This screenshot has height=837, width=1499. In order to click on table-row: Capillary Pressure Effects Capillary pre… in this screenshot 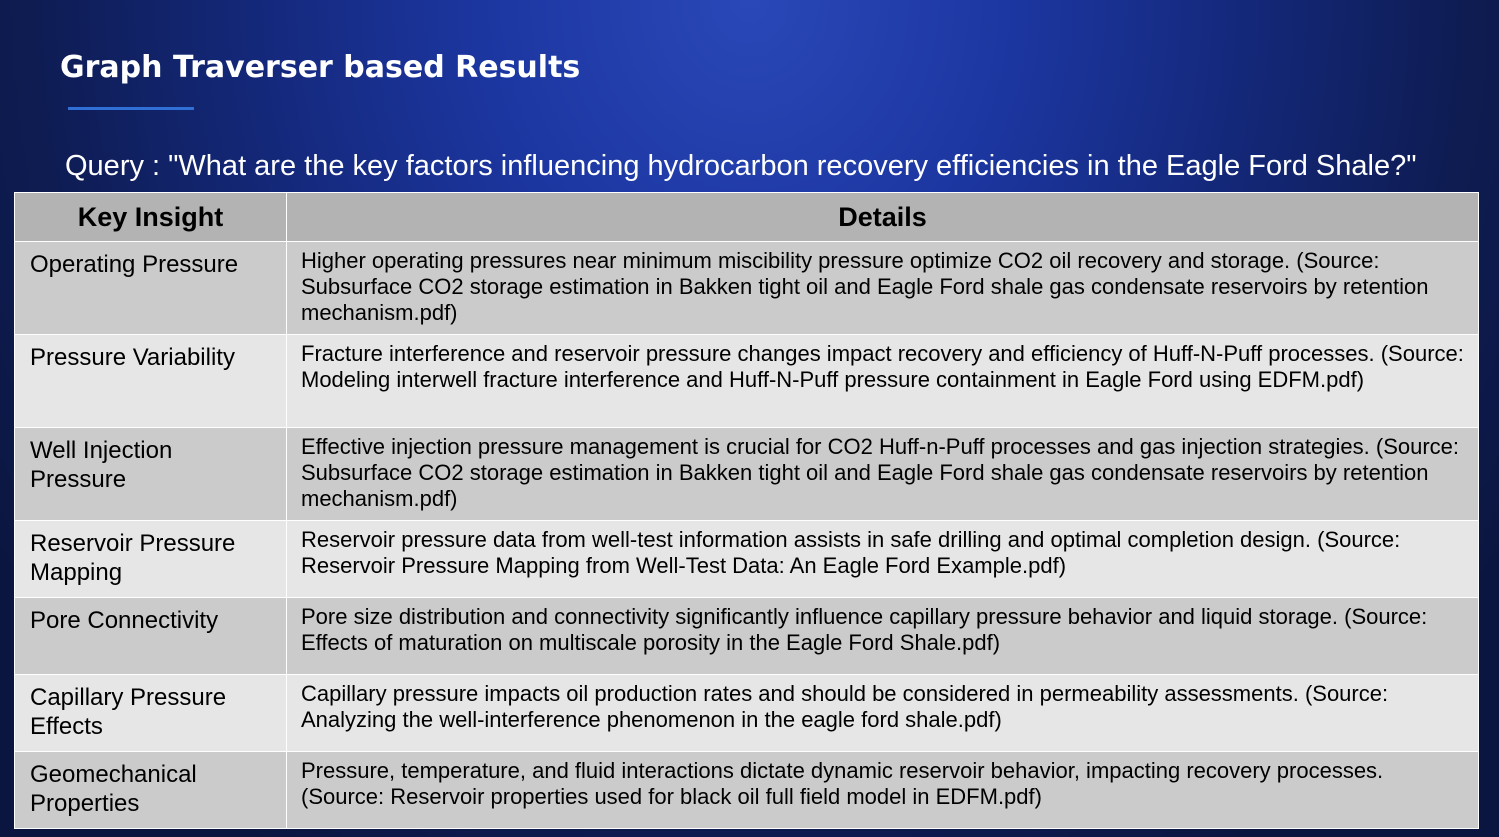, I will do `click(746, 713)`.